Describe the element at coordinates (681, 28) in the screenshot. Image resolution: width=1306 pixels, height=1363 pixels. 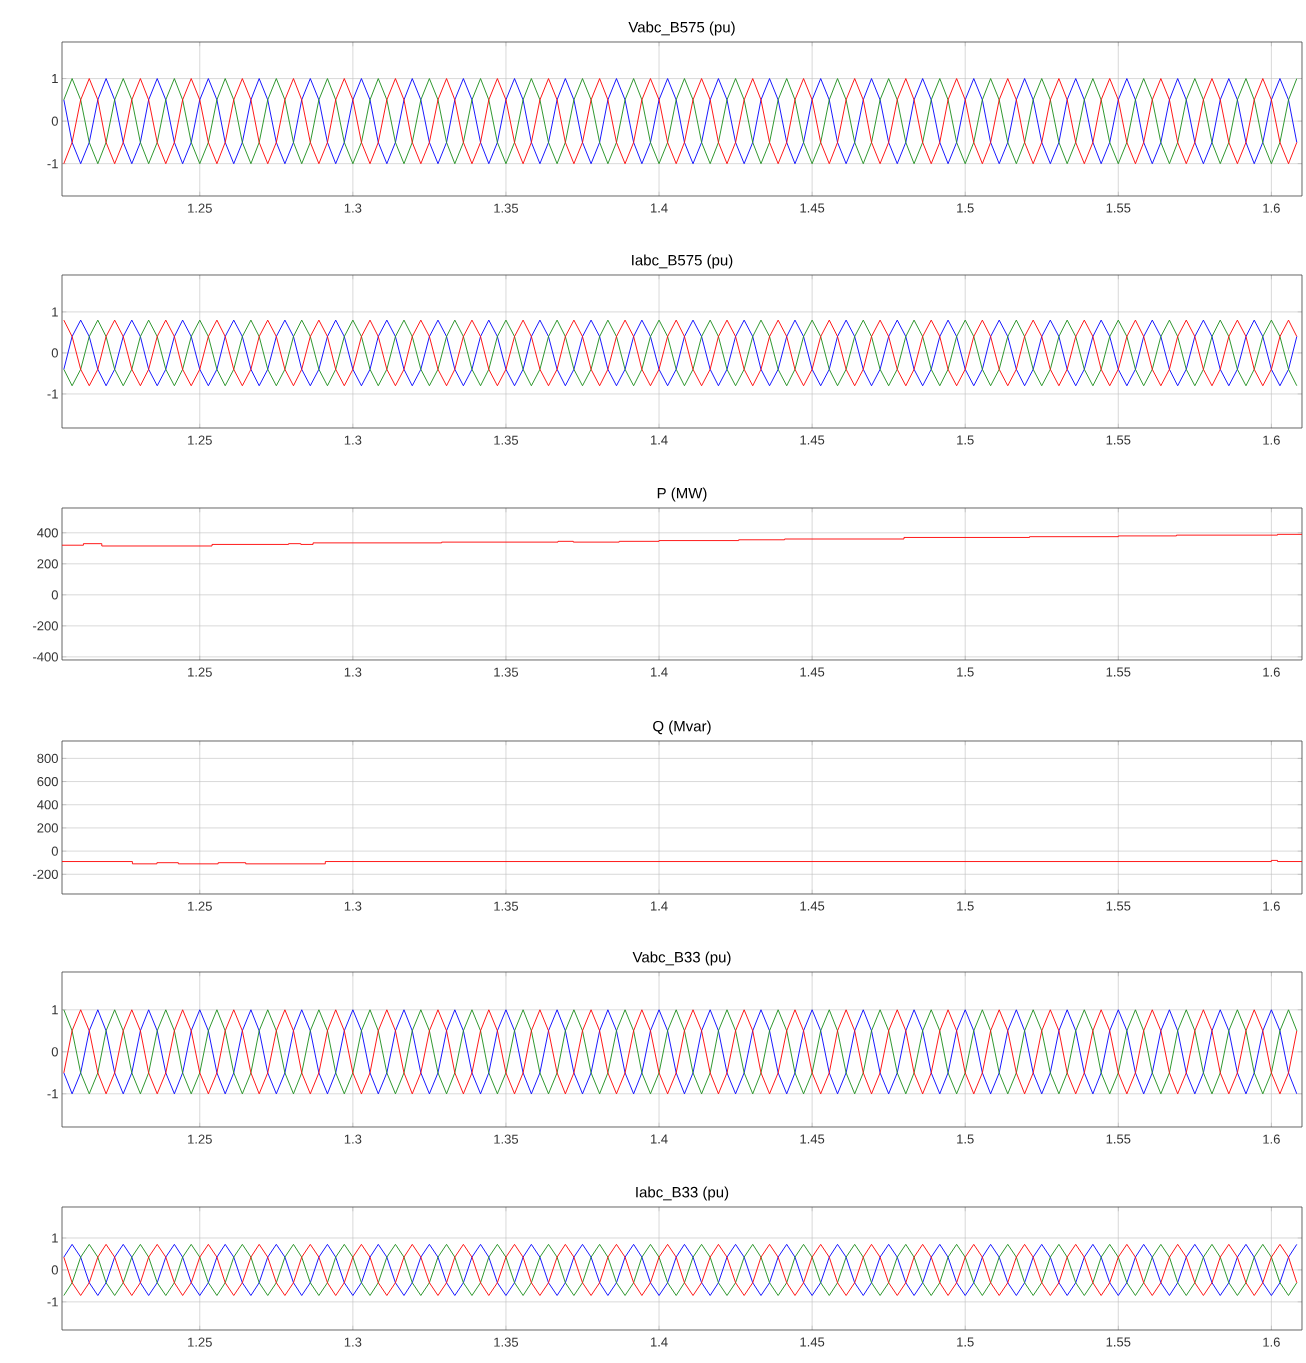
I see `chart-title: Vabc_B575 (pu)` at that location.